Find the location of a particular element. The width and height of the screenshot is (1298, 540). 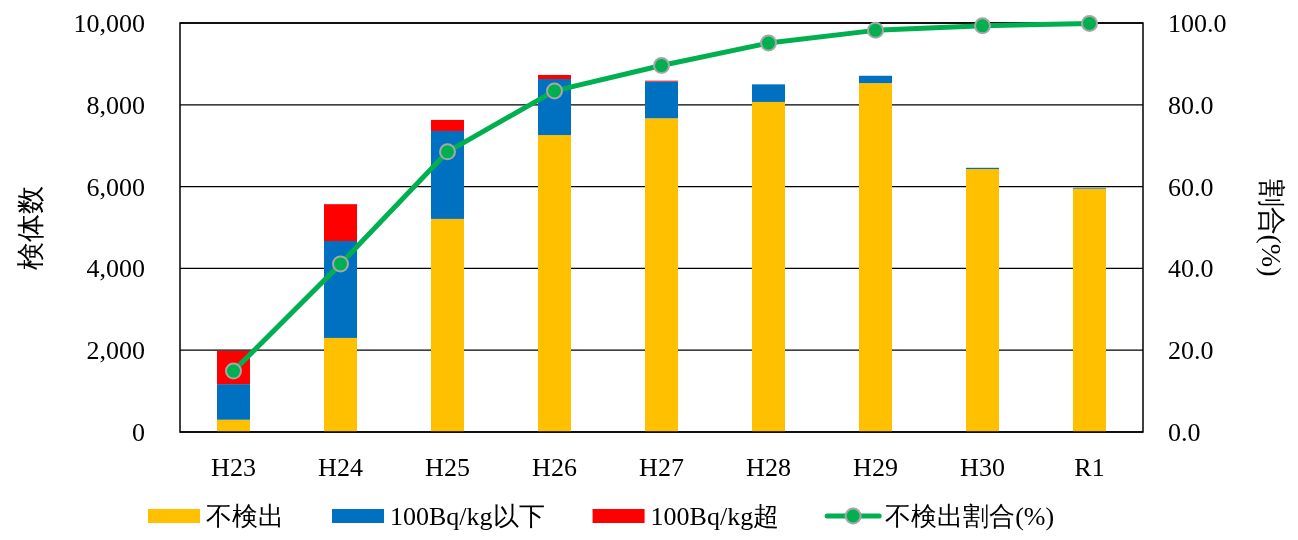

y2-tick-label: 40.0 is located at coordinates (1191, 269).